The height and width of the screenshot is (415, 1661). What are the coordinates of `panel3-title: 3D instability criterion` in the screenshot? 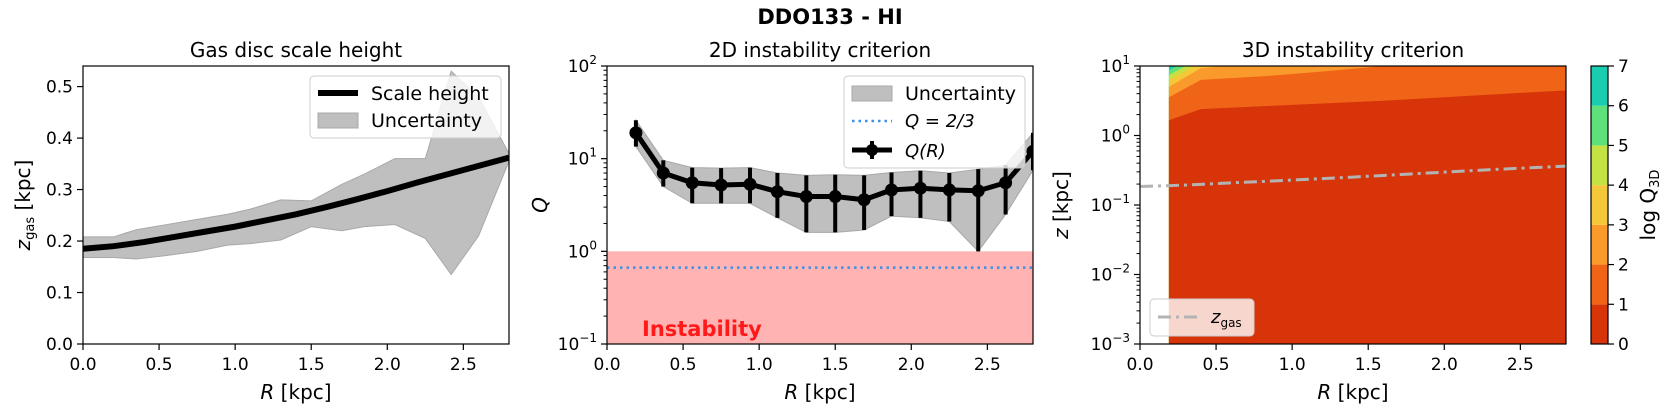 It's located at (1353, 50).